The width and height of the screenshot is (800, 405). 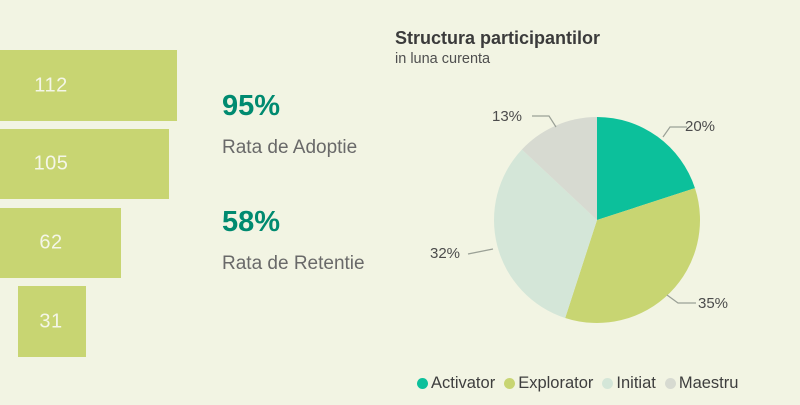 I want to click on pie-percent-label: 35%, so click(x=713, y=303).